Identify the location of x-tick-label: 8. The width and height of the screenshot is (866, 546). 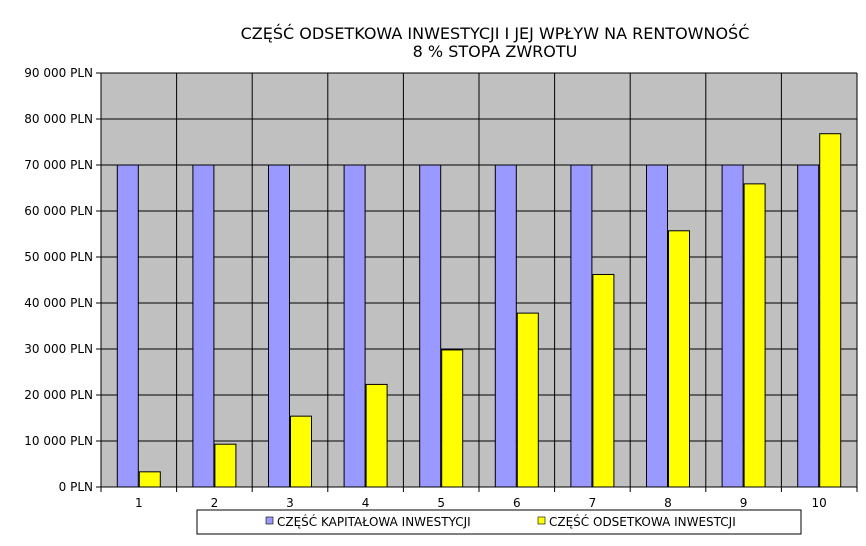
(668, 503).